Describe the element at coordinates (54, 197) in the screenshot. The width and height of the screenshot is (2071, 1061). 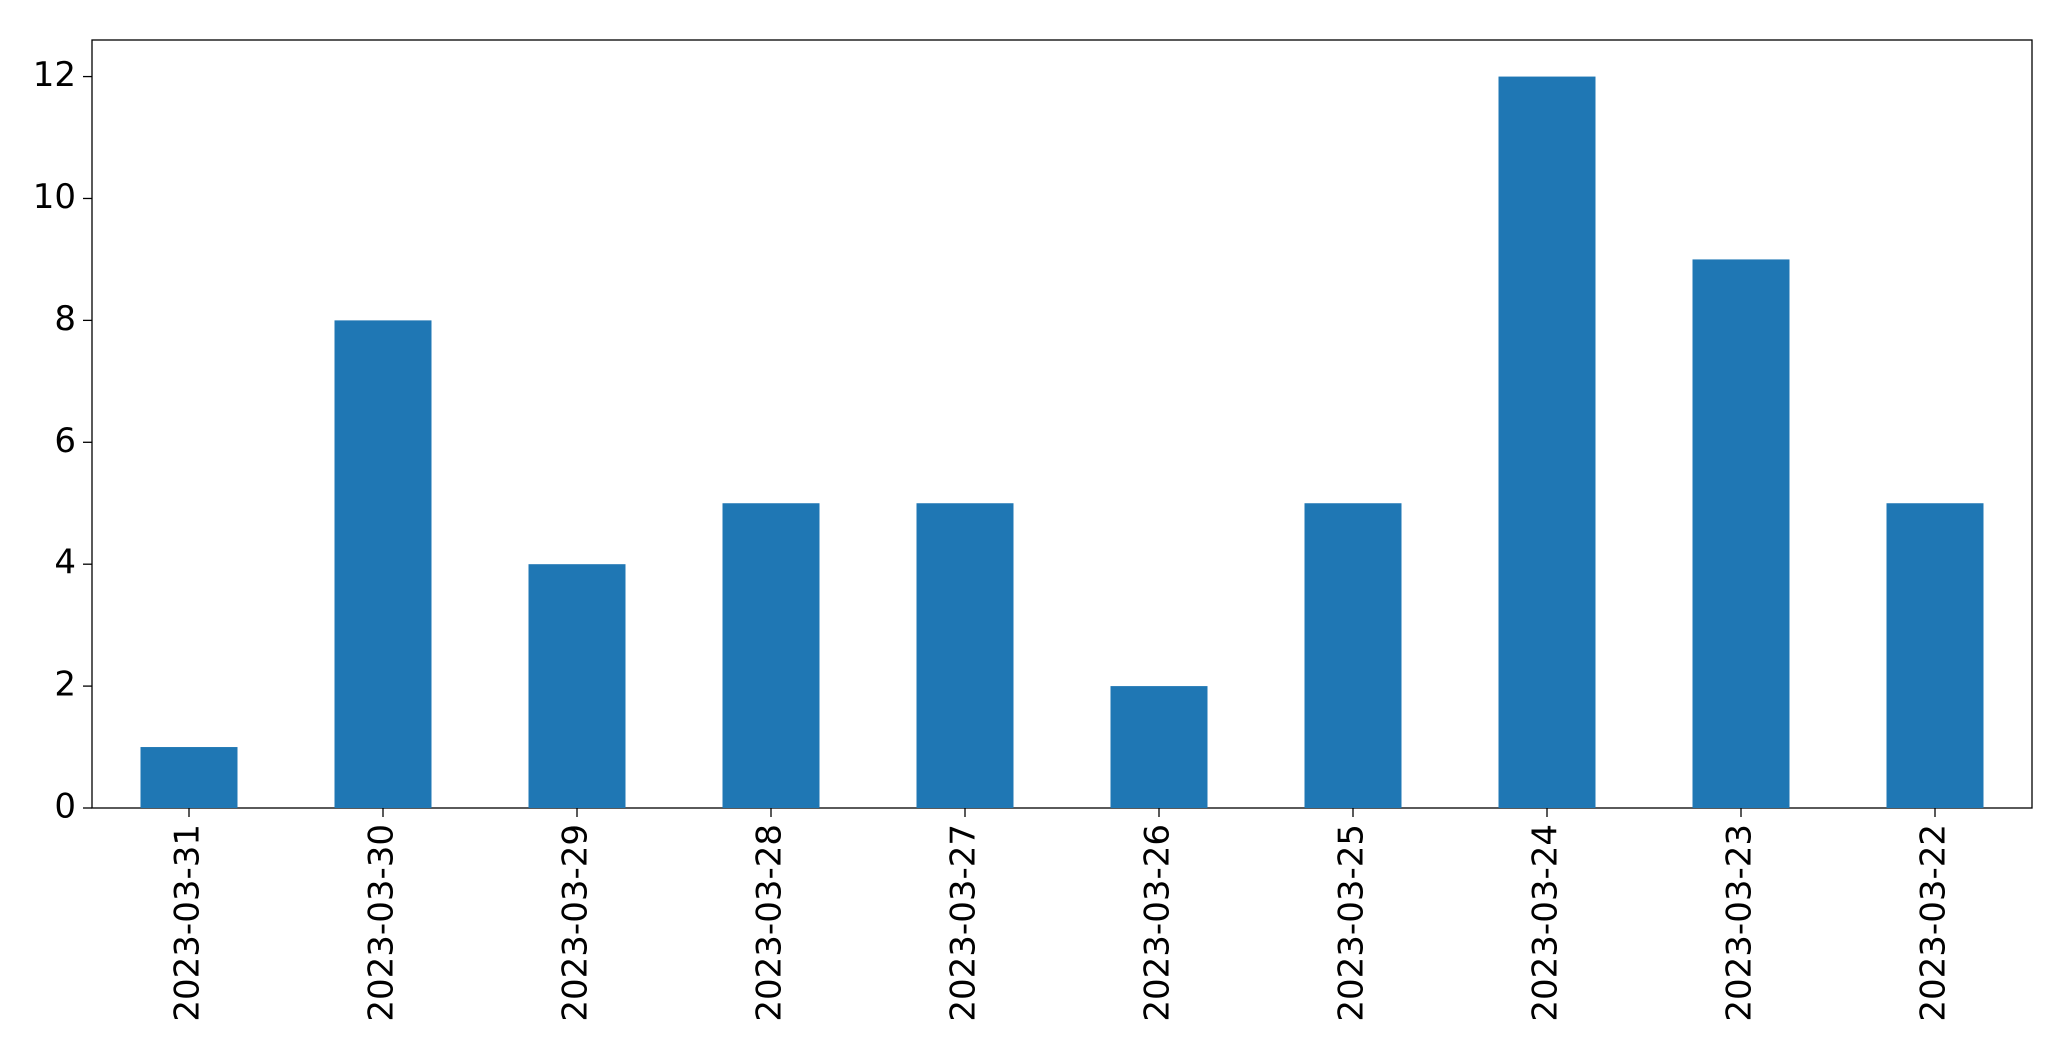
I see `y-tick-label: 10` at that location.